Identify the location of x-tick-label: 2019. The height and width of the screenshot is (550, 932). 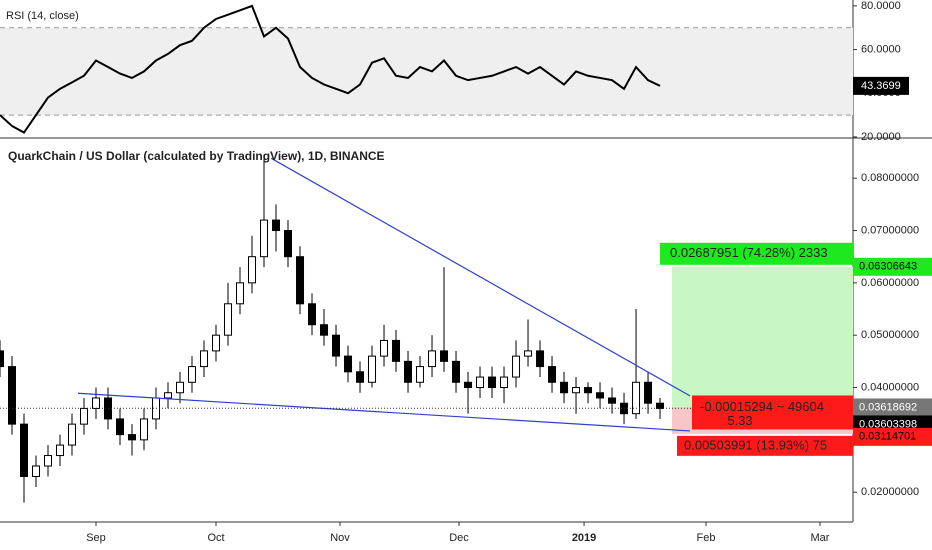
(584, 538).